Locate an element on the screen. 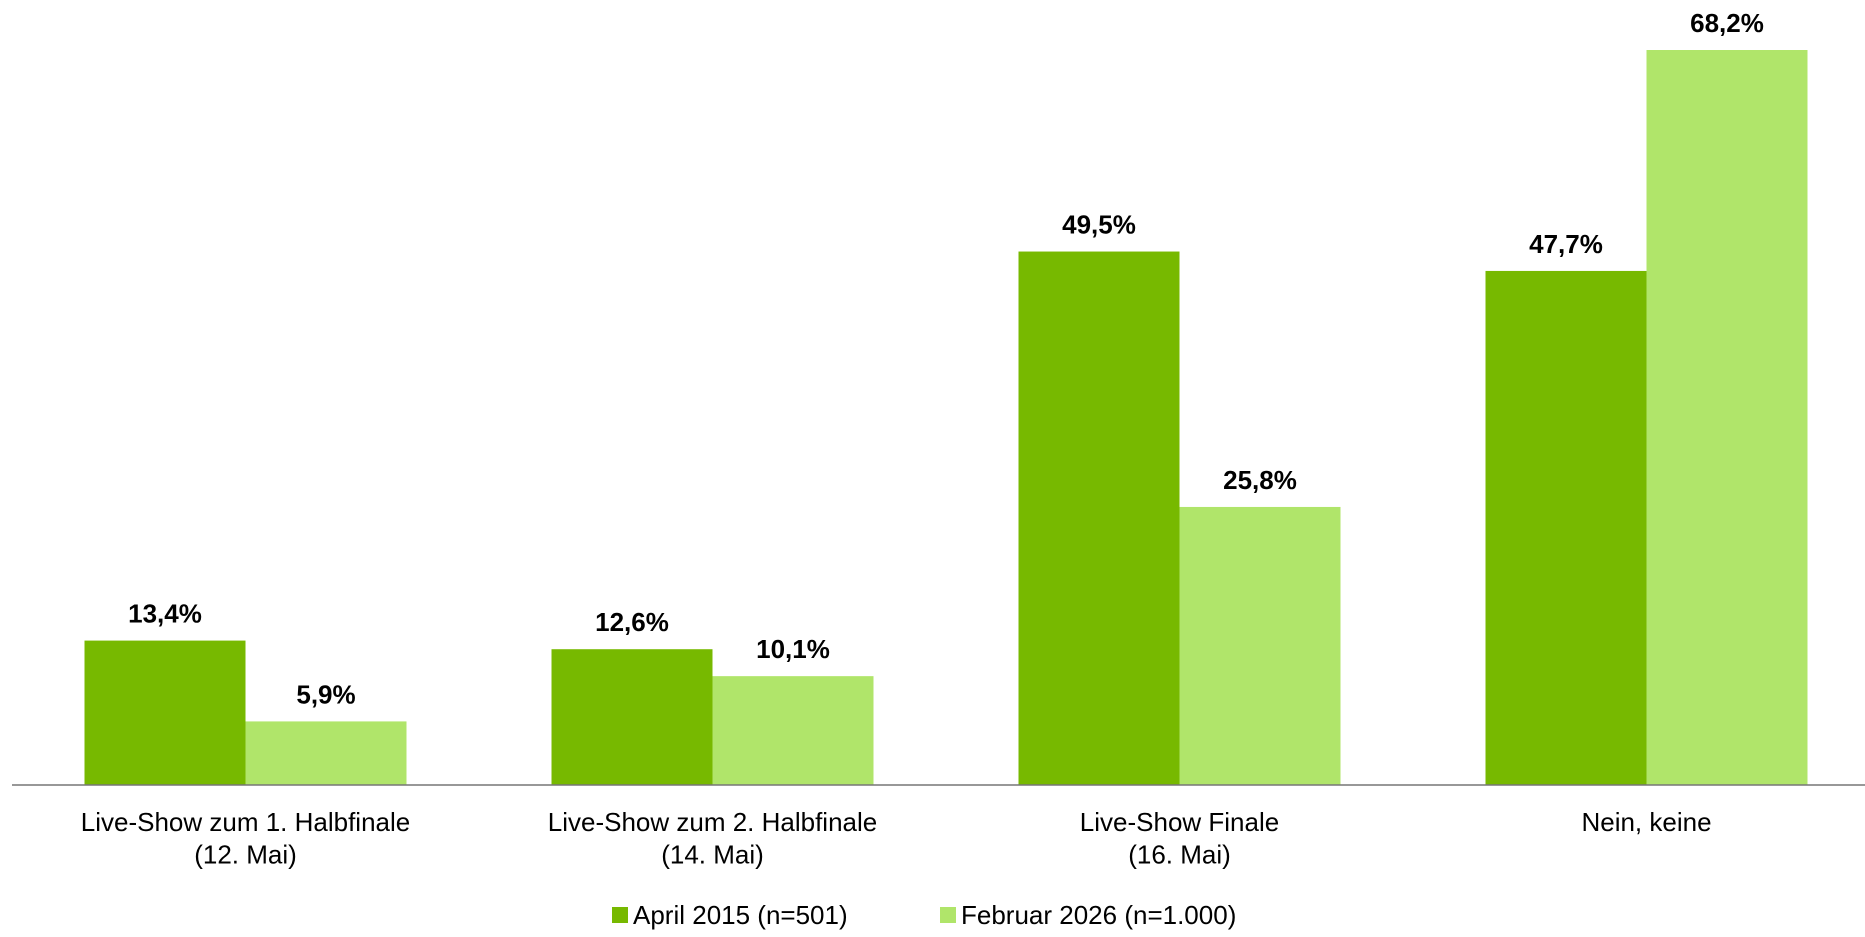  value-label: 49,5% is located at coordinates (1099, 225).